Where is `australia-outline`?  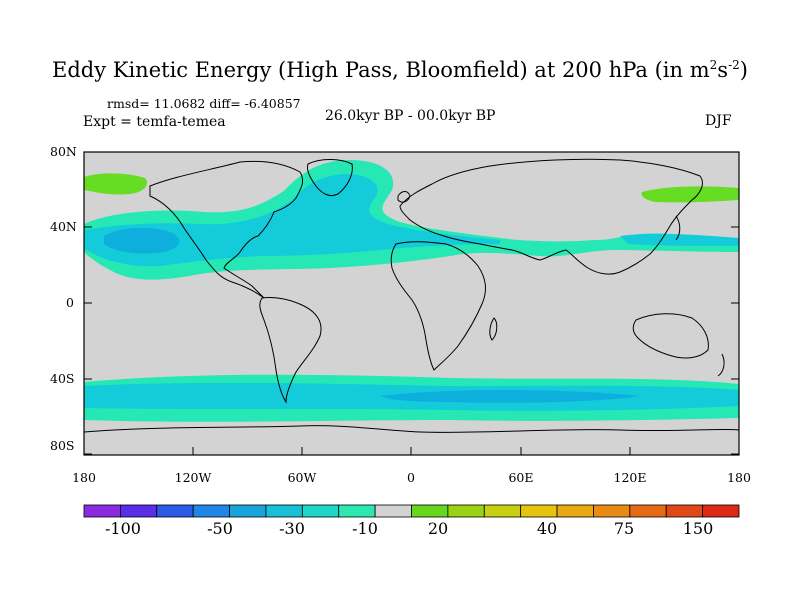 australia-outline is located at coordinates (670, 336).